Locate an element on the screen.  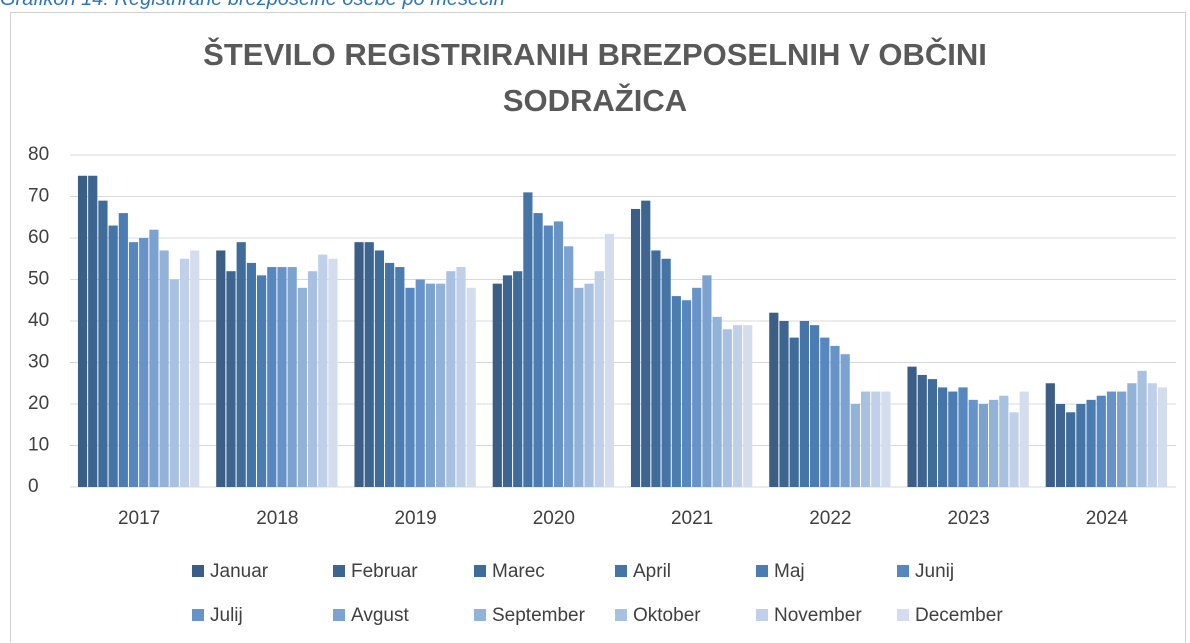
legend-label: April is located at coordinates (652, 571).